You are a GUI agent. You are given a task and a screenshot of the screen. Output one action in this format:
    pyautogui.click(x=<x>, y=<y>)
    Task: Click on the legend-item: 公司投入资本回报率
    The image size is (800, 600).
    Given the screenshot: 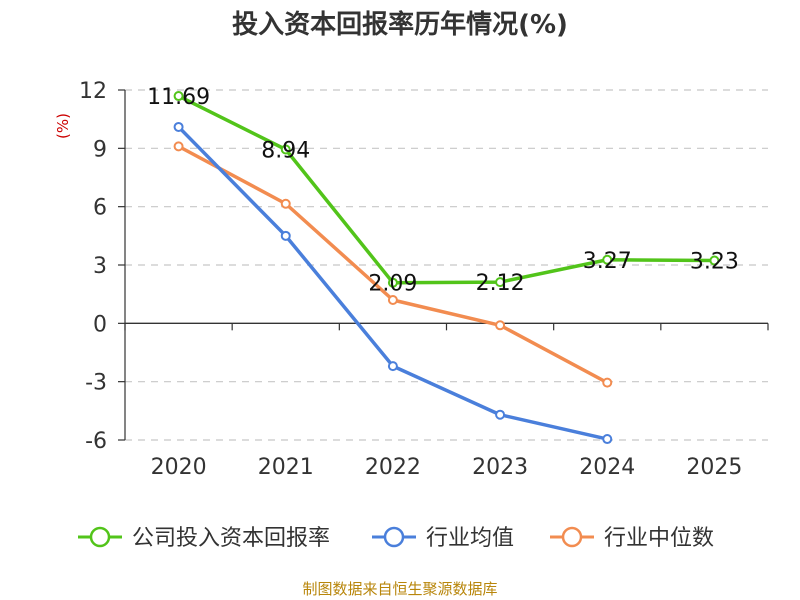 What is the action you would take?
    pyautogui.click(x=204, y=538)
    